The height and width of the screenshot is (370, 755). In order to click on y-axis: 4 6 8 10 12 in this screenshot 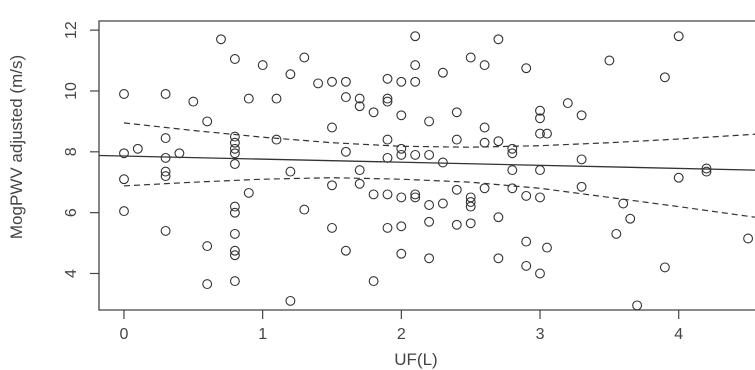, I will do `click(81, 149)`.